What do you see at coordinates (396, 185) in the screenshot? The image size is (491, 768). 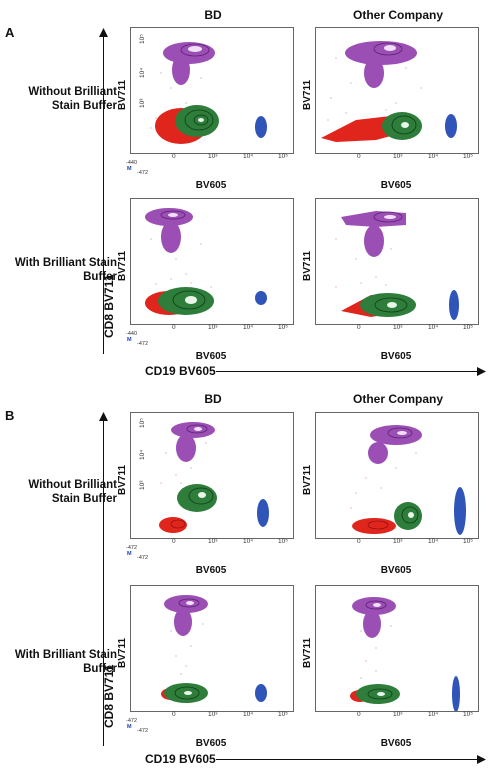 I see `plot-a-other-without-xlabel: BV605` at bounding box center [396, 185].